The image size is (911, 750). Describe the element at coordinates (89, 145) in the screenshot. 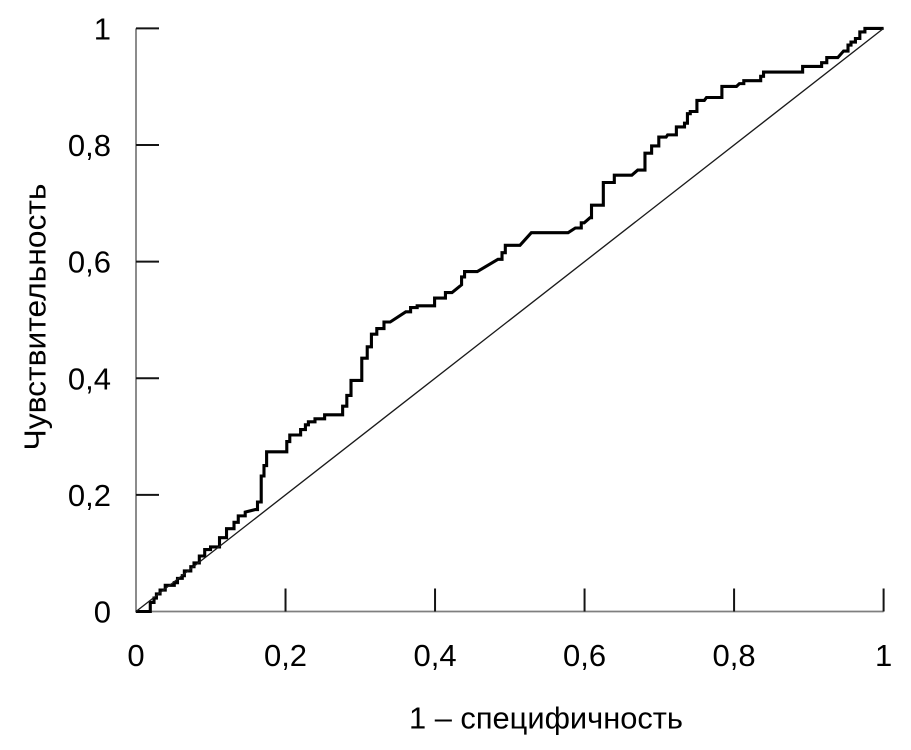

I see `y-tick-label: 0,8` at that location.